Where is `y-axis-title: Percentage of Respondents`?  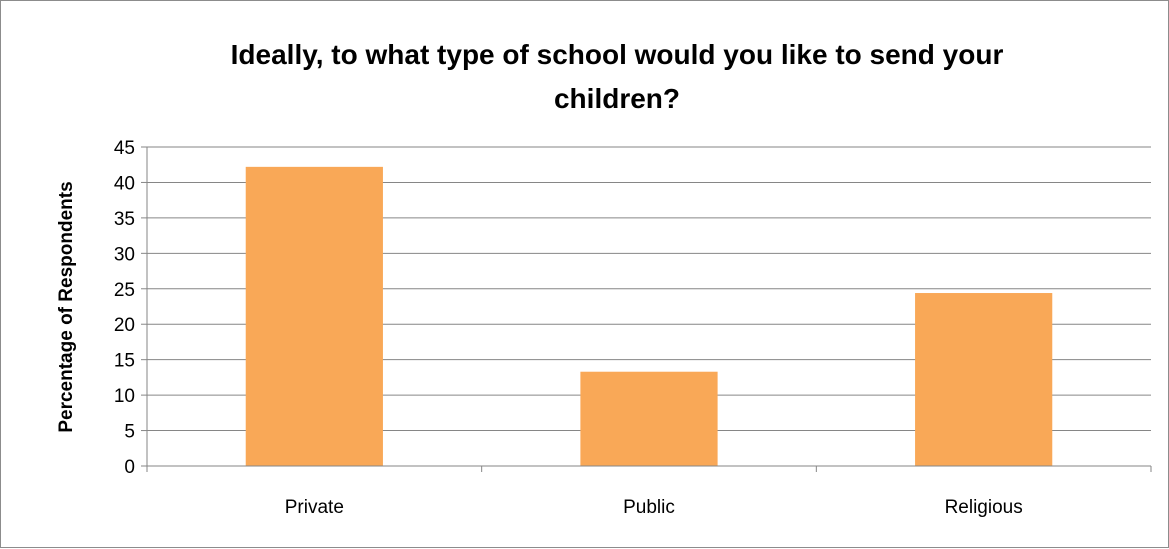
y-axis-title: Percentage of Respondents is located at coordinates (66, 306).